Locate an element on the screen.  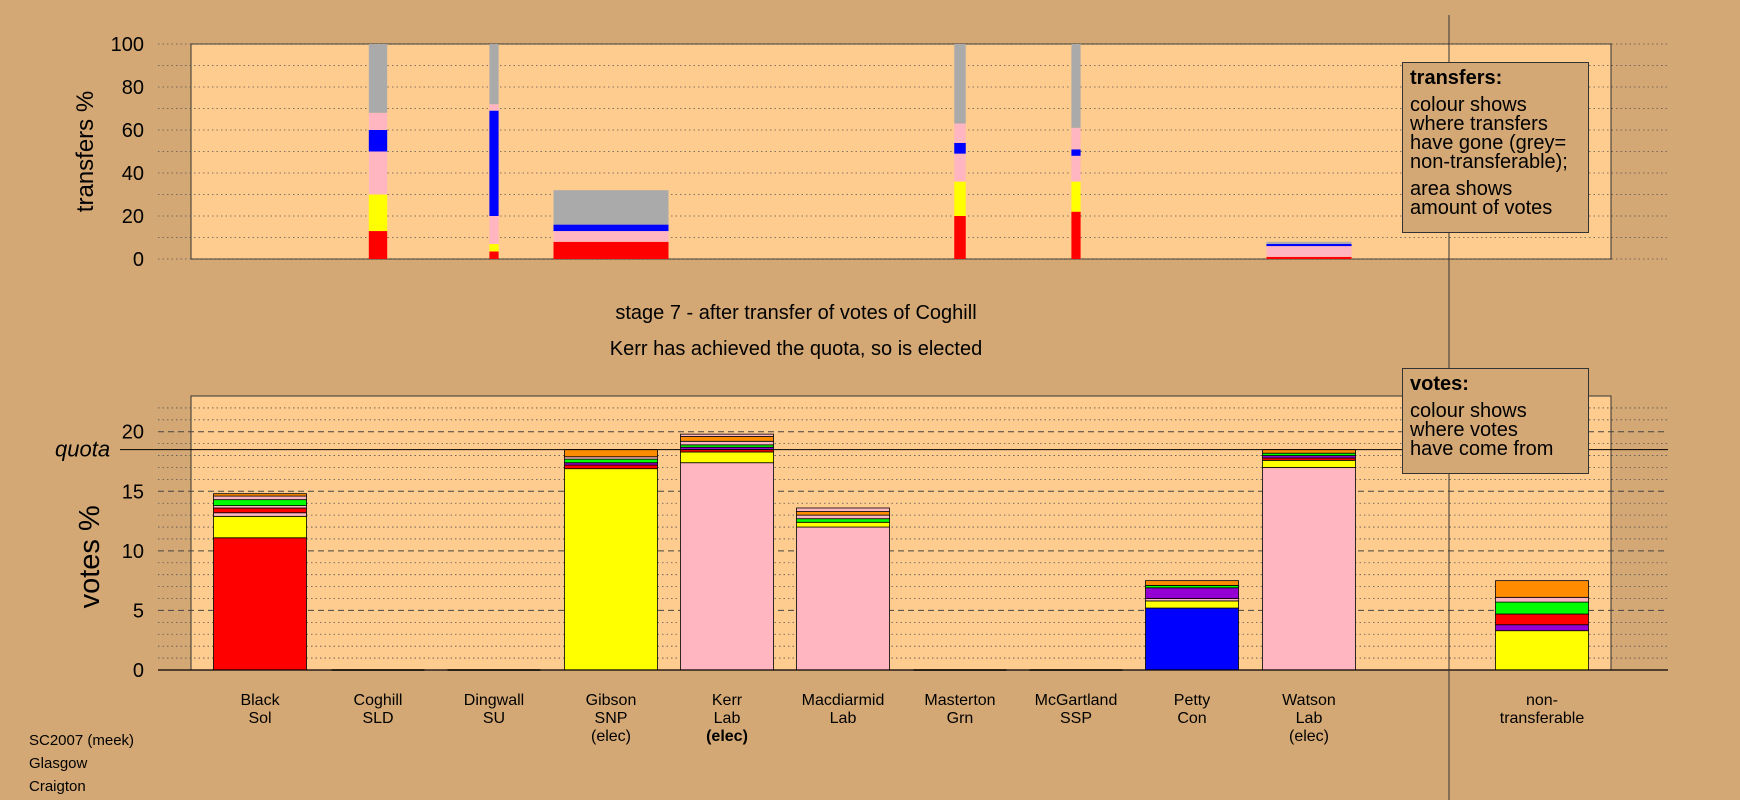
candidate-party-label: transferable is located at coordinates (1542, 718).